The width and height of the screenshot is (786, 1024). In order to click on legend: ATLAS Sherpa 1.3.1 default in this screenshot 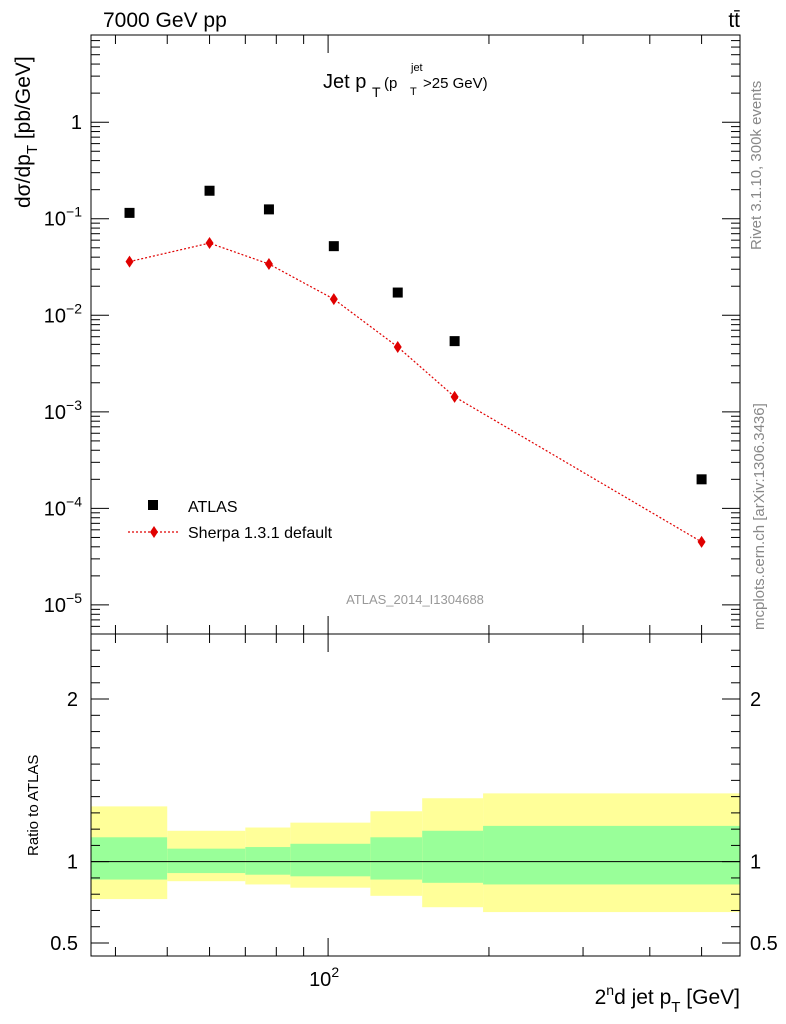, I will do `click(230, 520)`.